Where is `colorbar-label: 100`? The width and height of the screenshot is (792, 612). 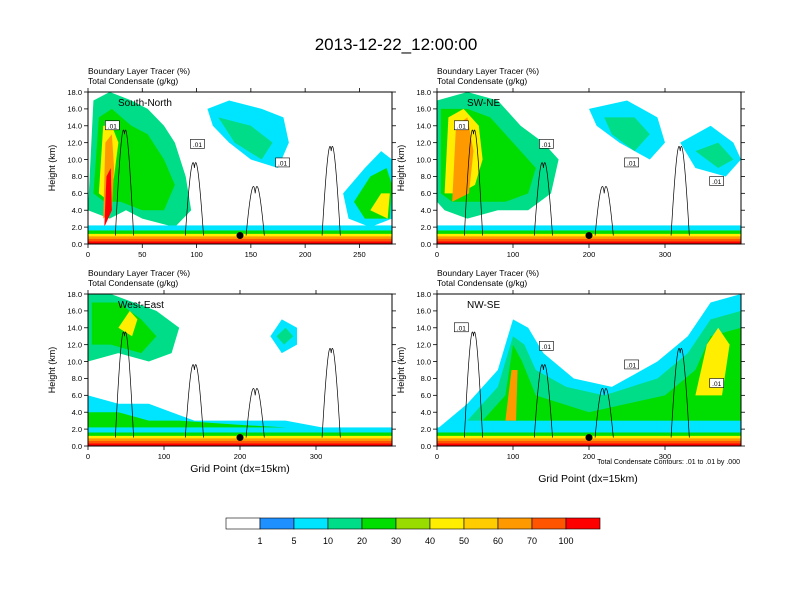
colorbar-label: 100 is located at coordinates (565, 541).